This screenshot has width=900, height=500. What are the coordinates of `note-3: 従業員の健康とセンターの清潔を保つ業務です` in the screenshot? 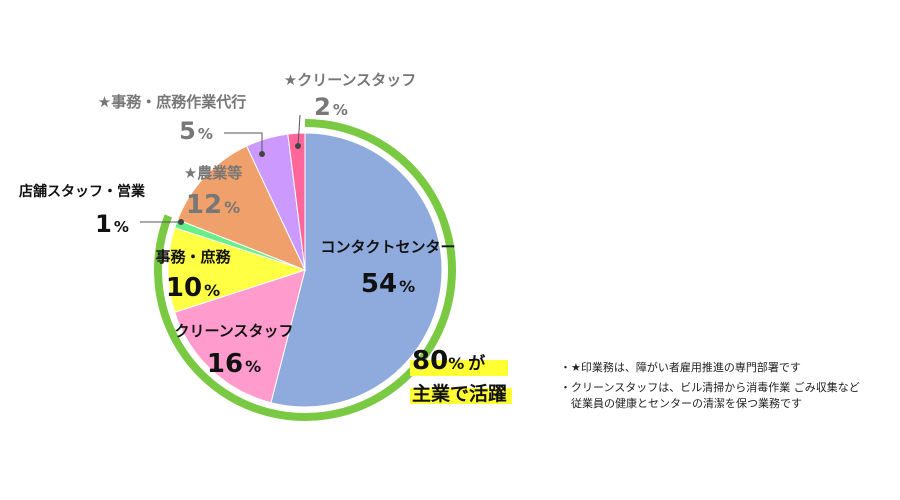 It's located at (681, 403).